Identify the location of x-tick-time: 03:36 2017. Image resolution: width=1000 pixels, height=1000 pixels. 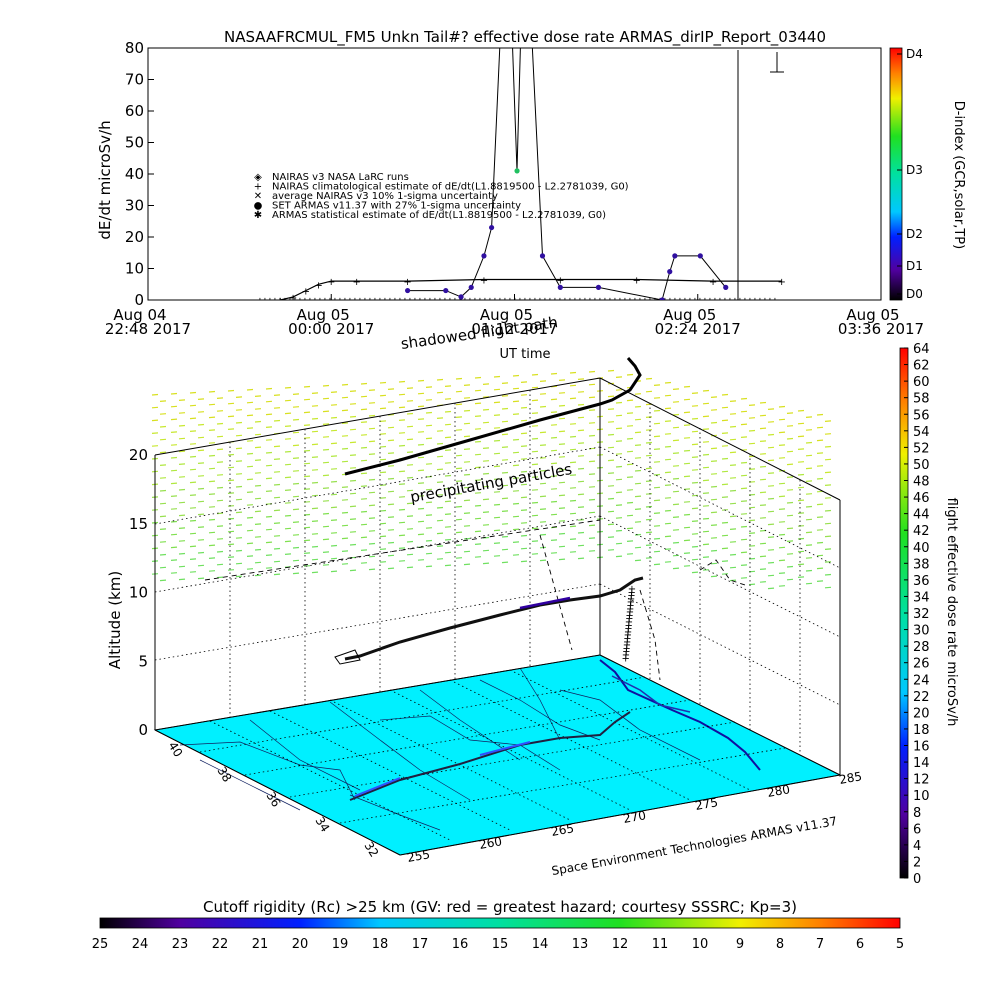
(881, 329).